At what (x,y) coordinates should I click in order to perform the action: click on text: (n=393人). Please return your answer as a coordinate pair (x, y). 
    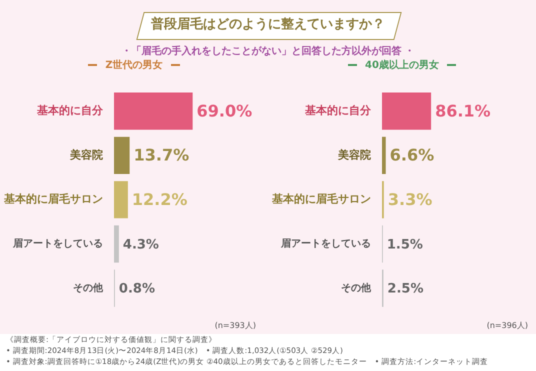
    Looking at the image, I should click on (235, 325).